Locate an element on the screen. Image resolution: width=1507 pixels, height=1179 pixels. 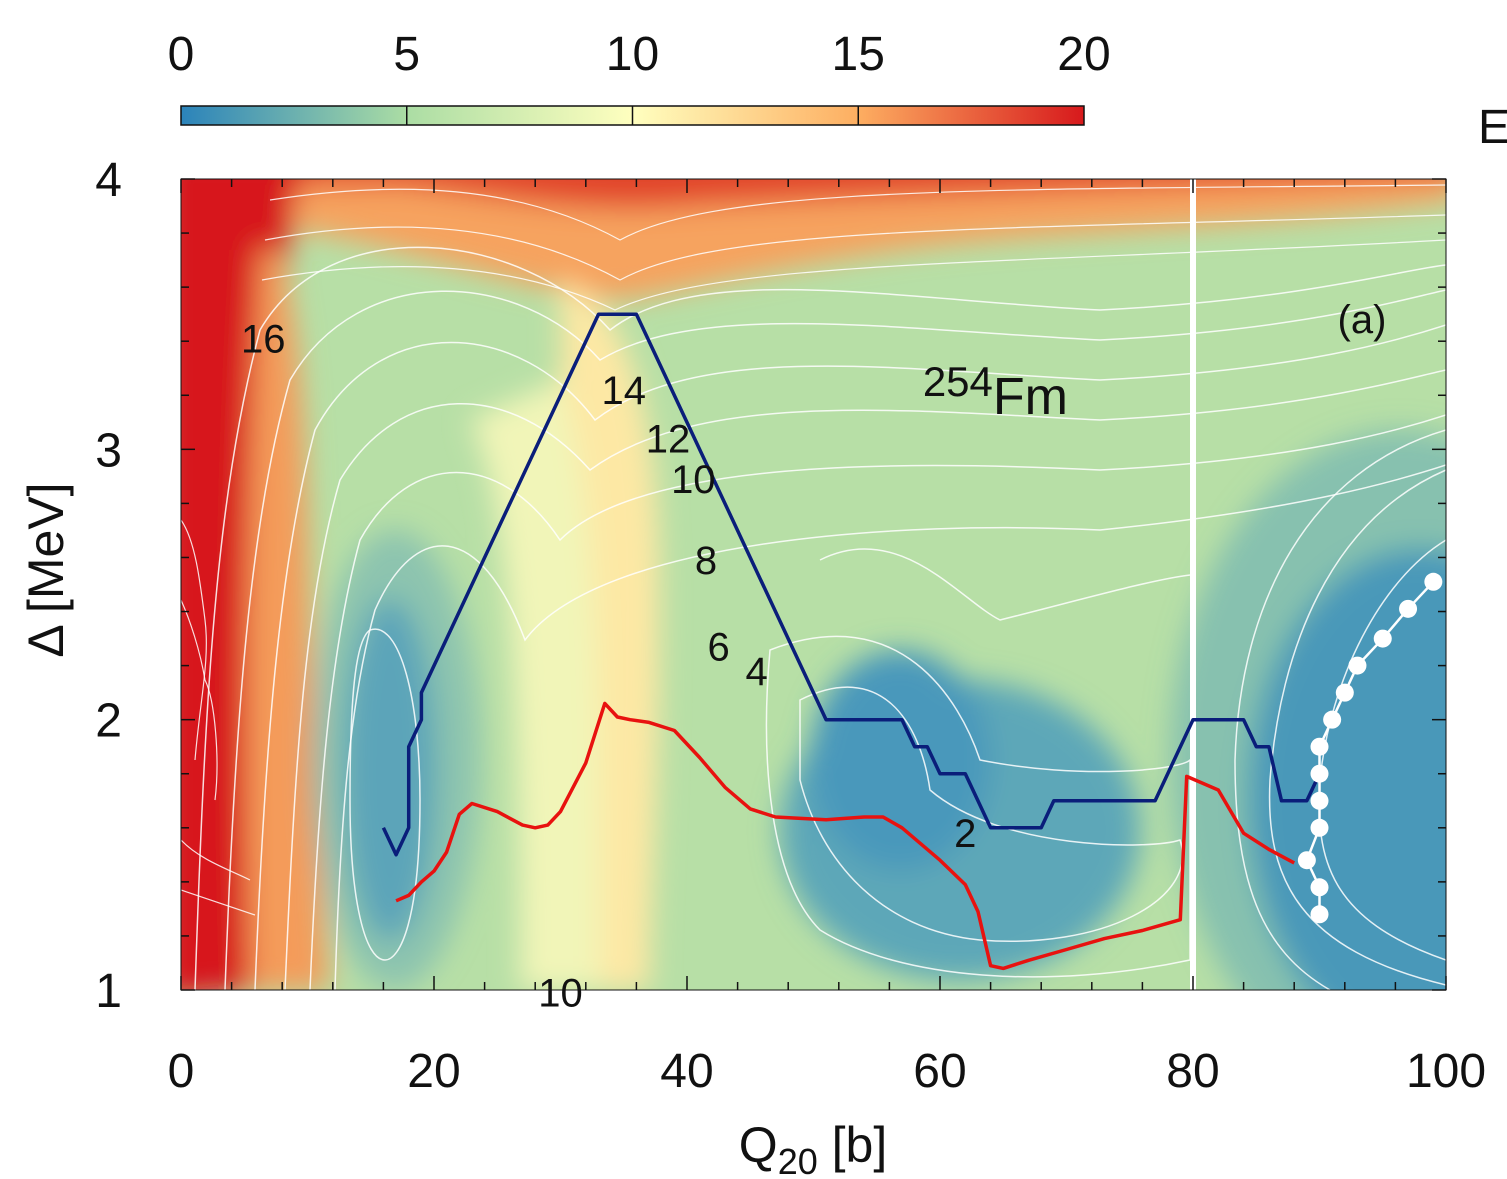
contour-label: 4 is located at coordinates (756, 672).